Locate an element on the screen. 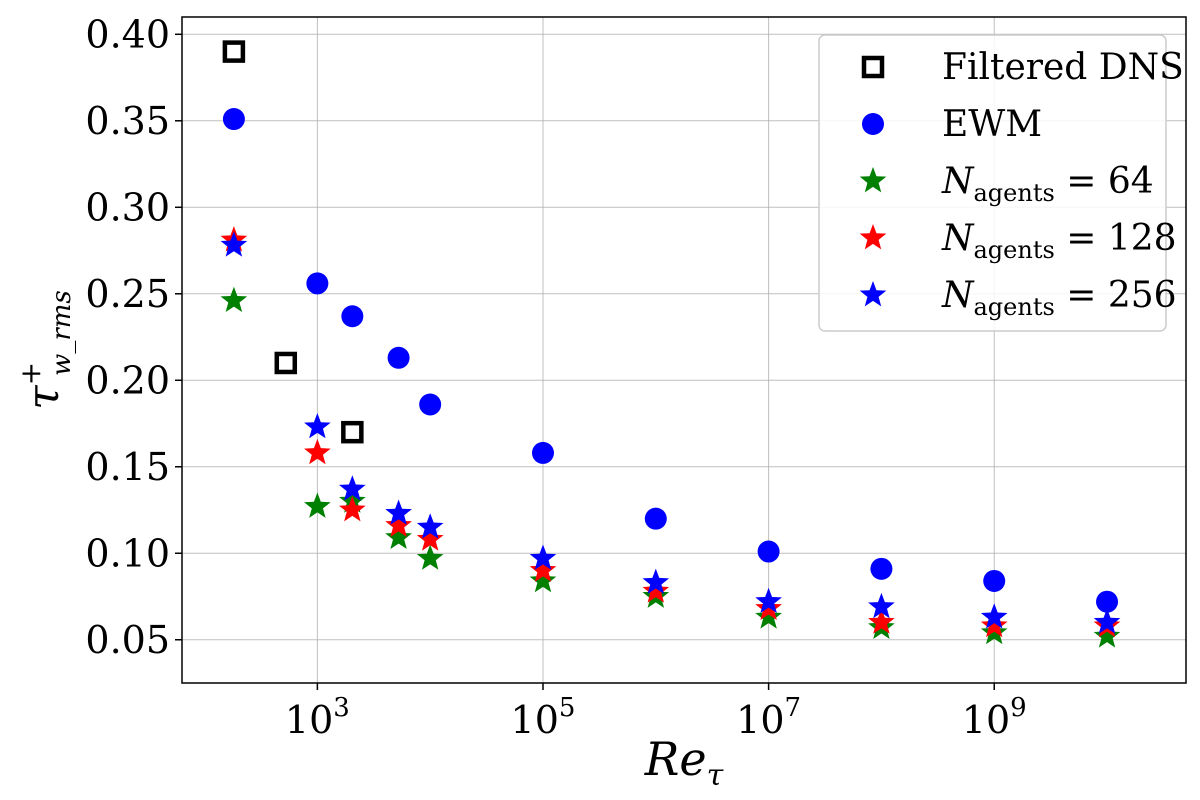  legend-label: EWM is located at coordinates (992, 124).